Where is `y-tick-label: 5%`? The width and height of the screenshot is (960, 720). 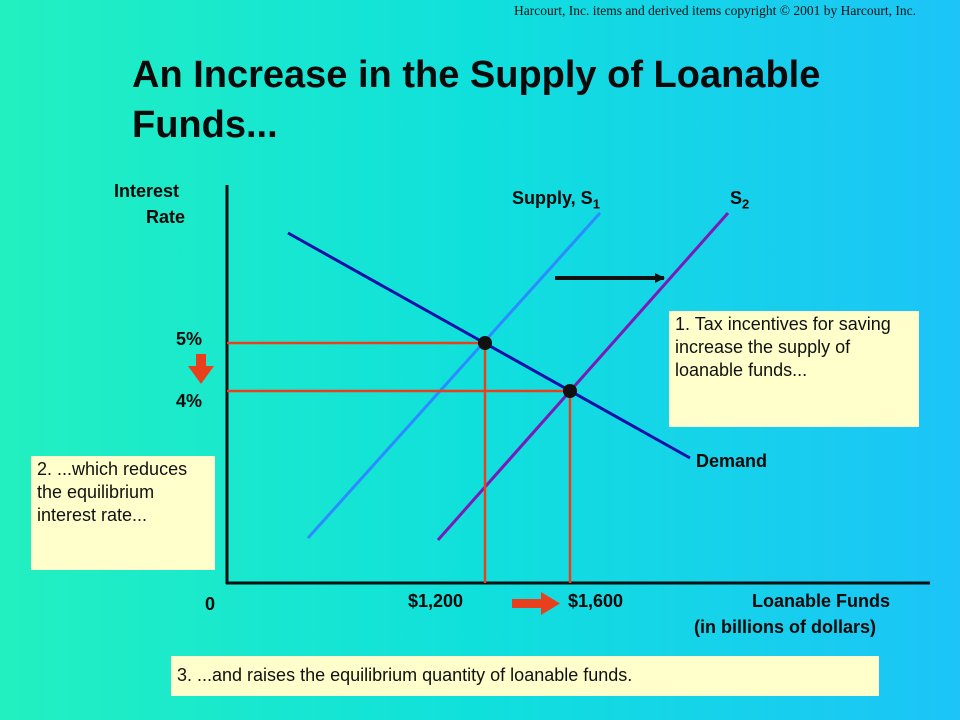
y-tick-label: 5% is located at coordinates (189, 339).